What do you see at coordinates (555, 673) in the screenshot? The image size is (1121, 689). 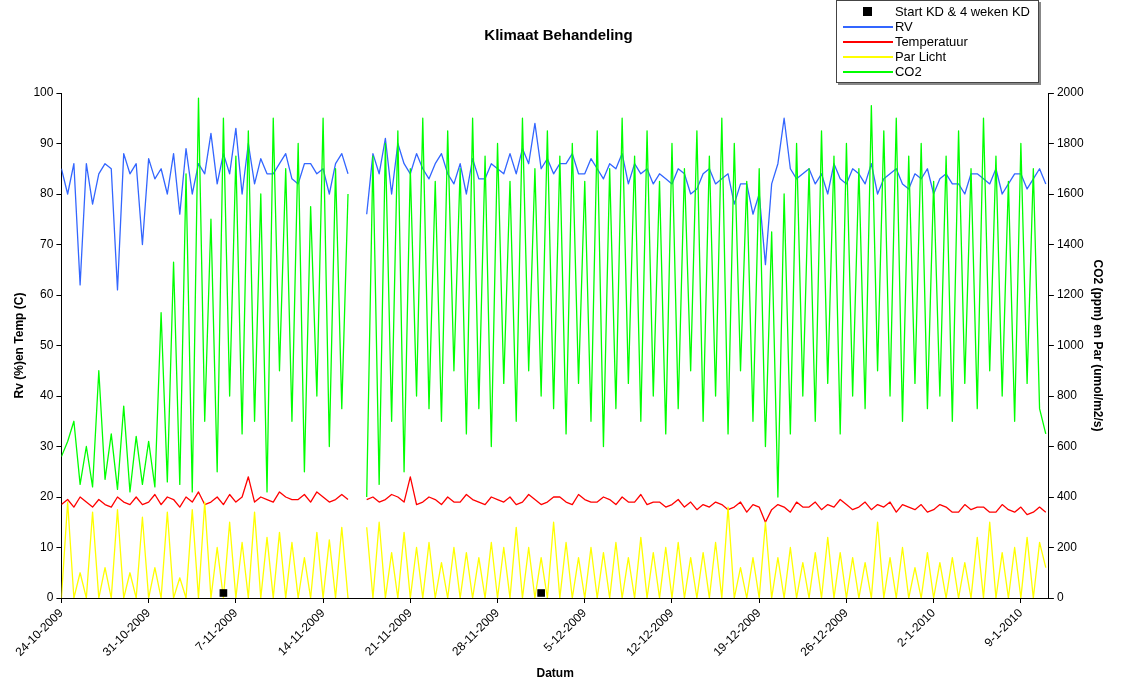 I see `x-axis-title: Datum` at bounding box center [555, 673].